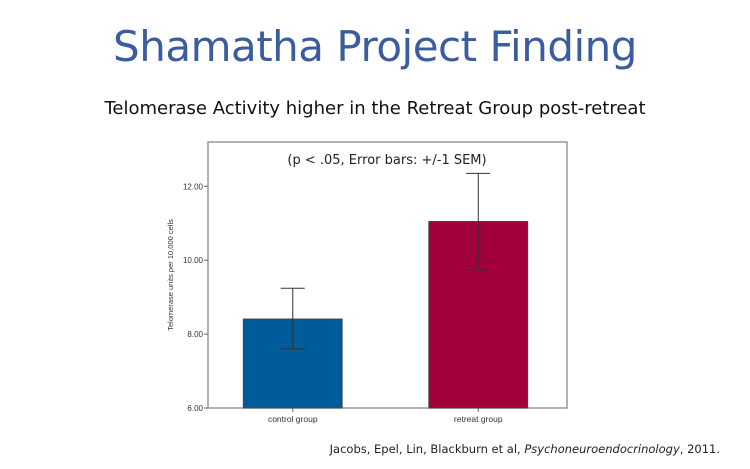 Image resolution: width=750 pixels, height=469 pixels. Describe the element at coordinates (193, 186) in the screenshot. I see `y-tick-label: 12.00` at that location.